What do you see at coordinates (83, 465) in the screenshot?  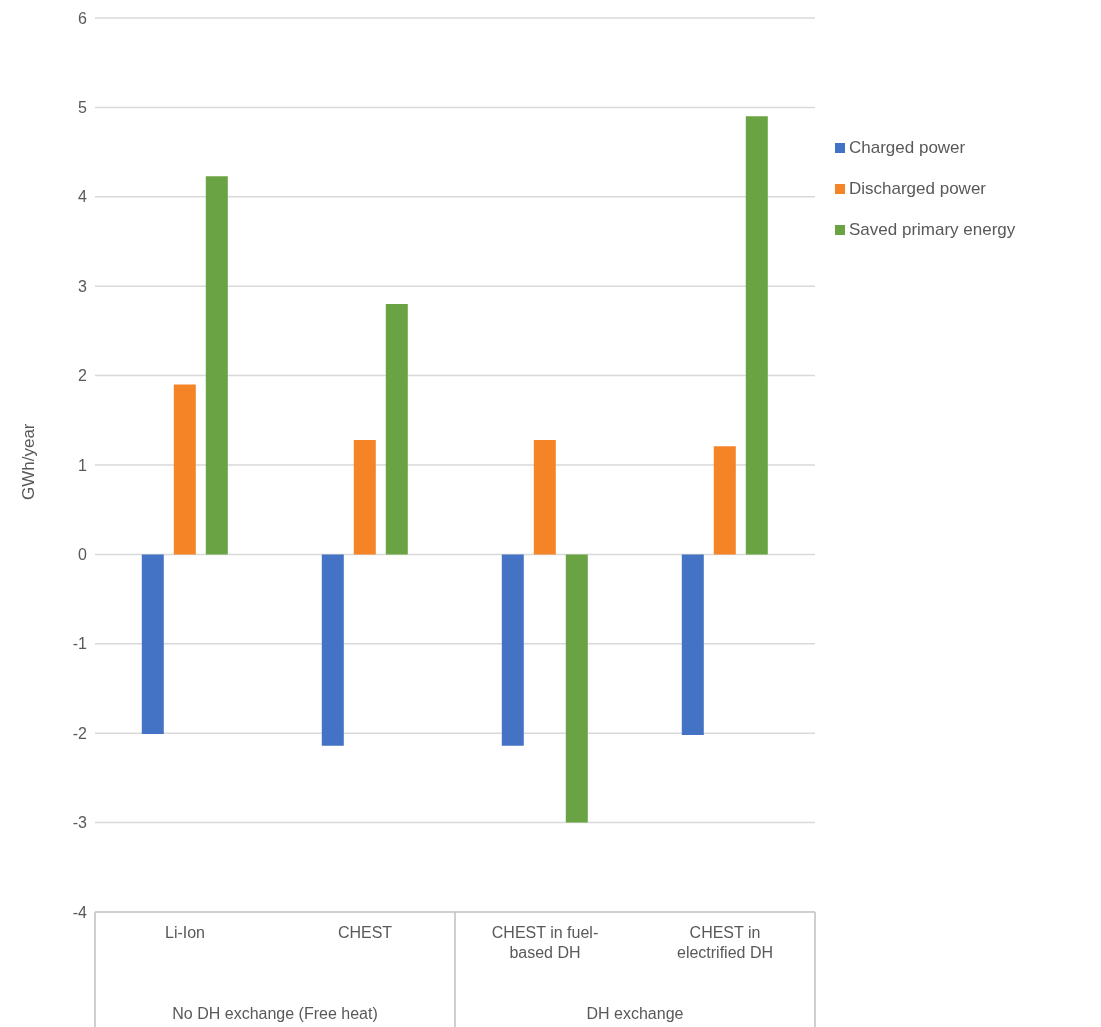 I see `y-tick-label: 1` at bounding box center [83, 465].